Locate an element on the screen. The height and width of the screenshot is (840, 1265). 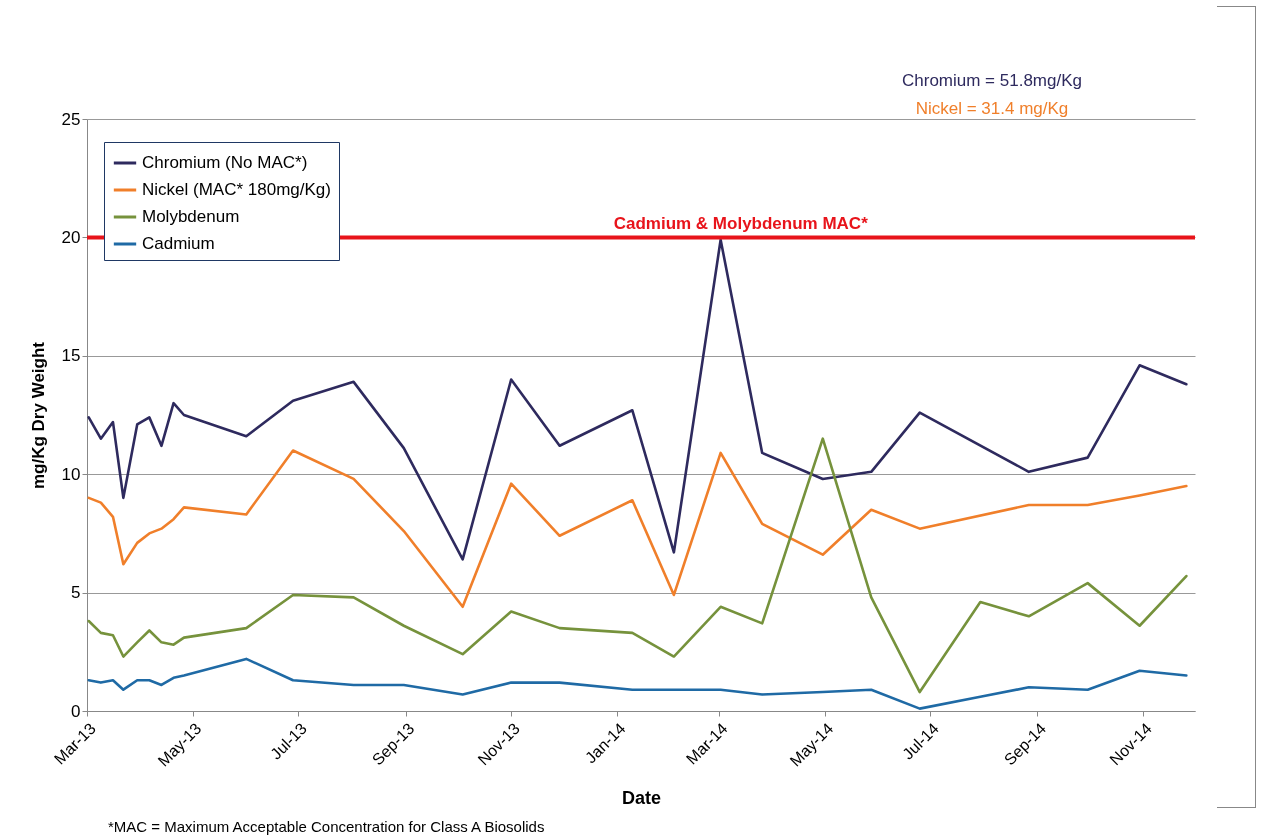
text: Nickel = 31.4 mg/Kg is located at coordinates (992, 108).